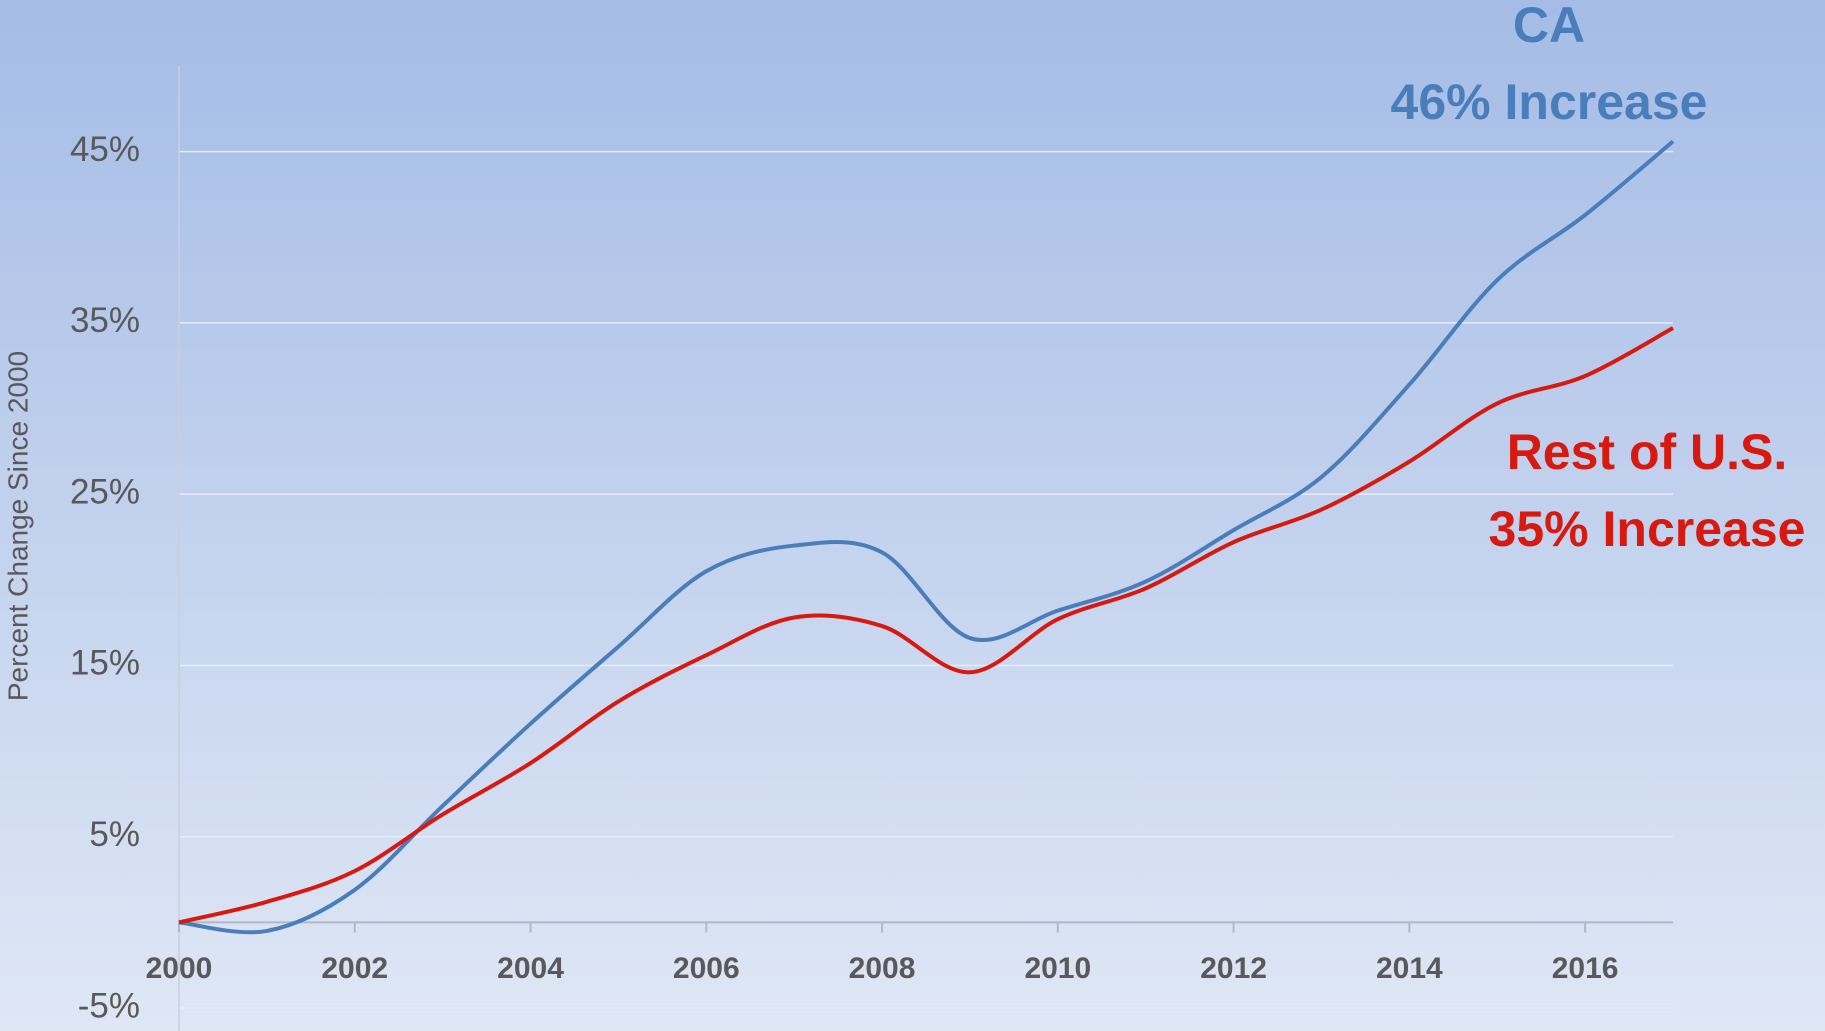 This screenshot has width=1825, height=1031. What do you see at coordinates (1549, 26) in the screenshot?
I see `annotation: CA` at bounding box center [1549, 26].